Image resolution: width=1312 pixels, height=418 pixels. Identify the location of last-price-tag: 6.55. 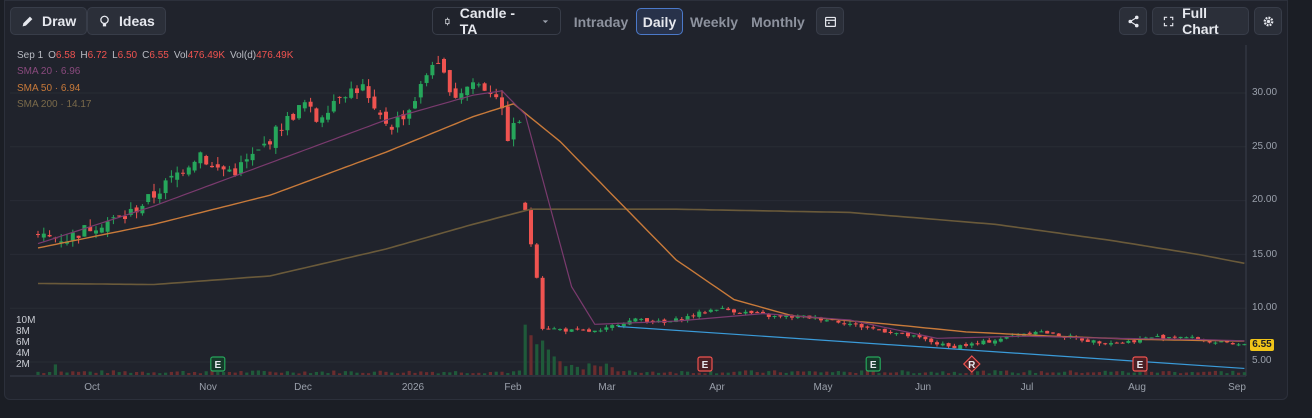
(1262, 345).